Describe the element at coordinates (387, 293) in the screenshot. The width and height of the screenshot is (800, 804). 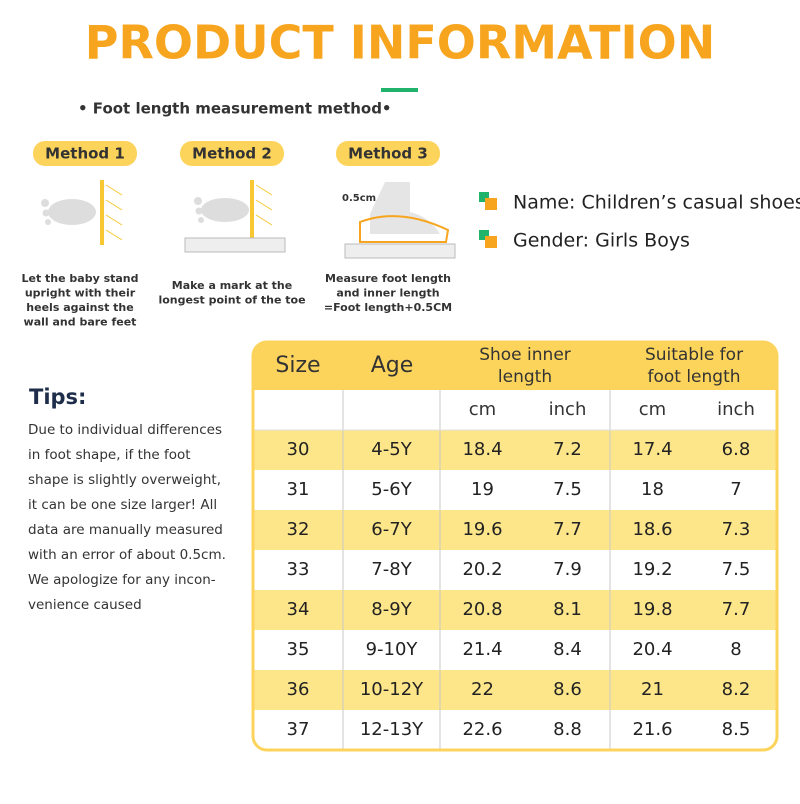
I see `method-caption: and inner length` at that location.